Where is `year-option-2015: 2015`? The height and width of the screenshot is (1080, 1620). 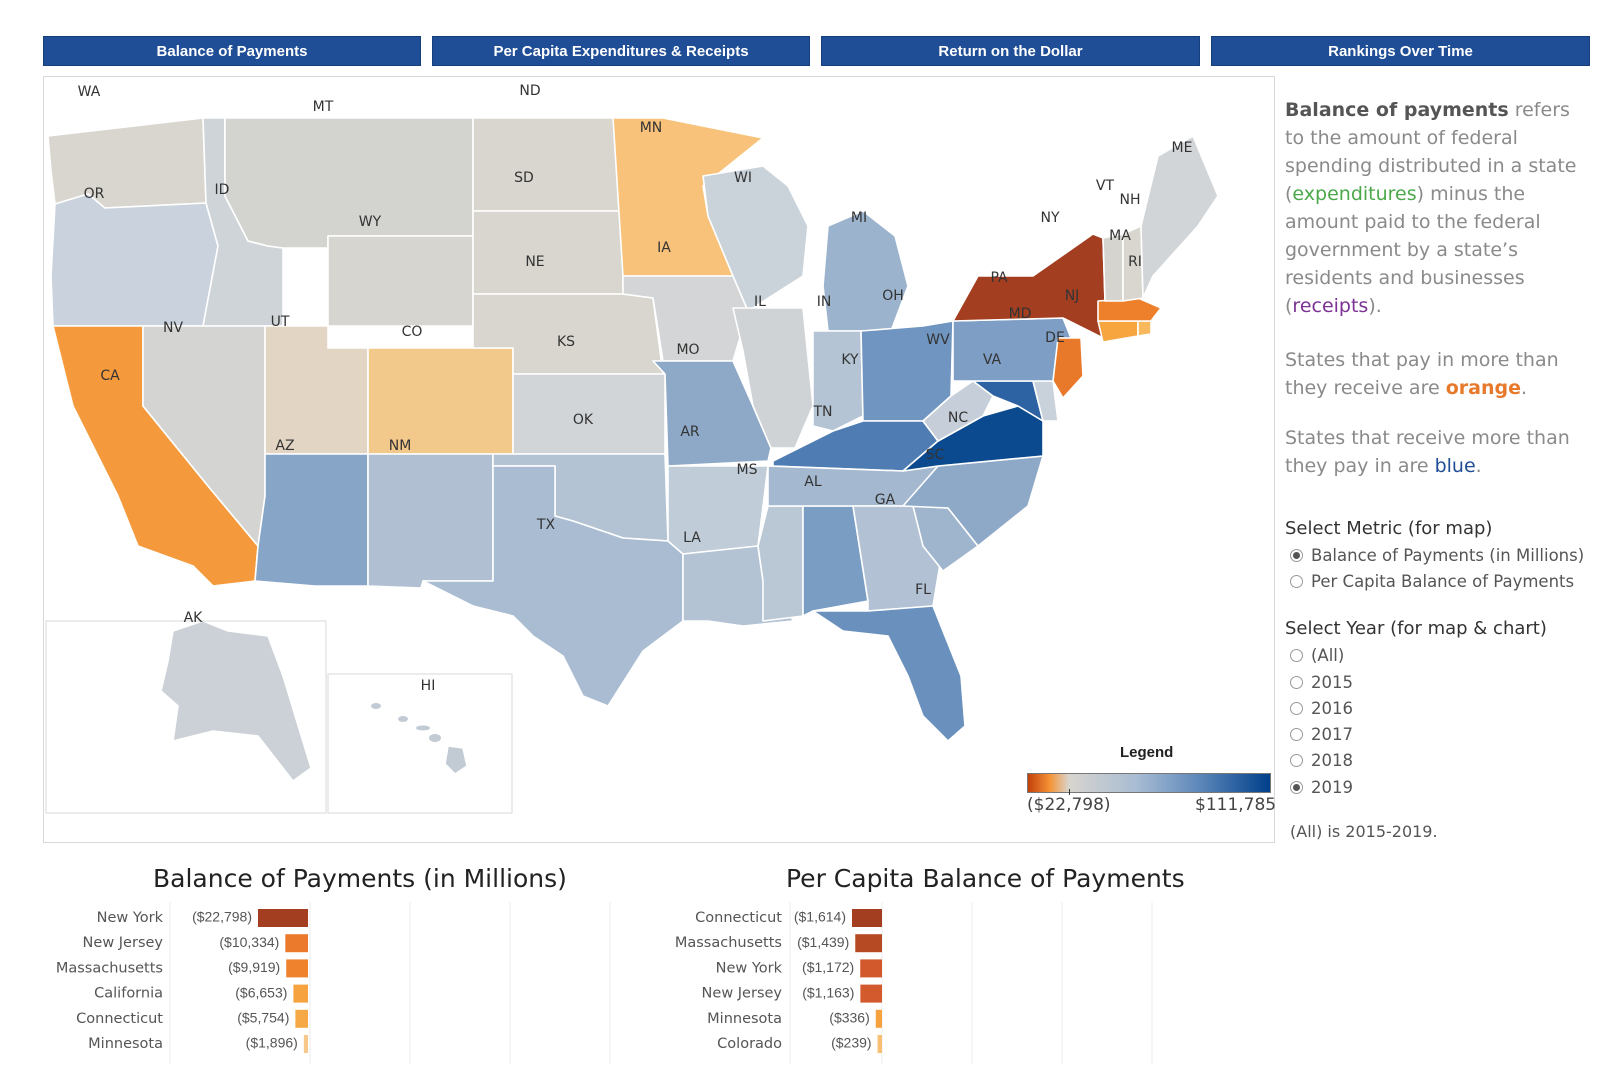 year-option-2015: 2015 is located at coordinates (1321, 682).